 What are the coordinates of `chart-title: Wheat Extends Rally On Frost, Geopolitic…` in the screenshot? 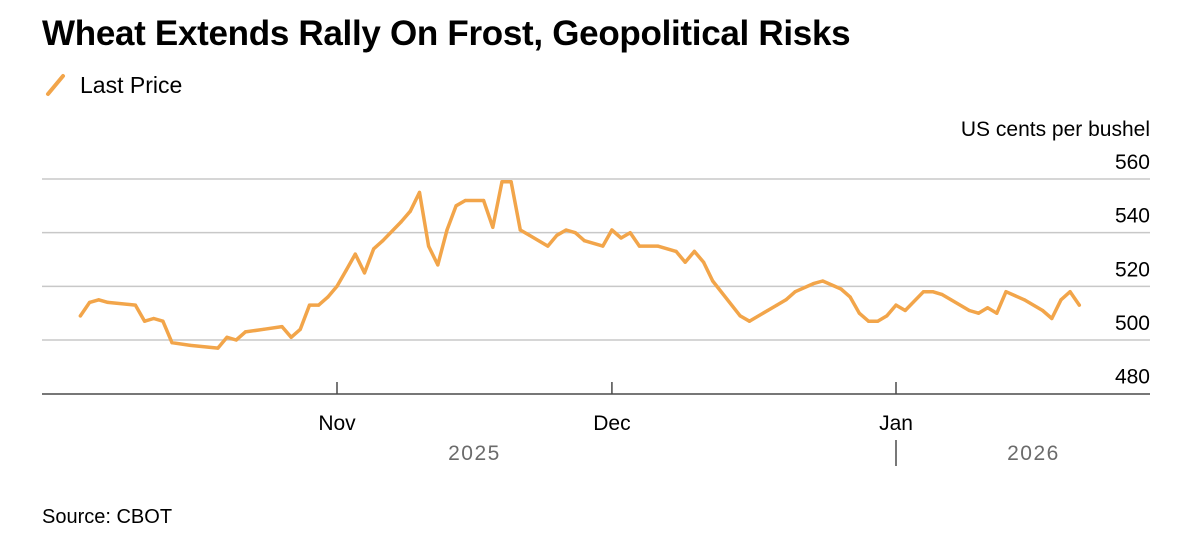 It's located at (446, 33).